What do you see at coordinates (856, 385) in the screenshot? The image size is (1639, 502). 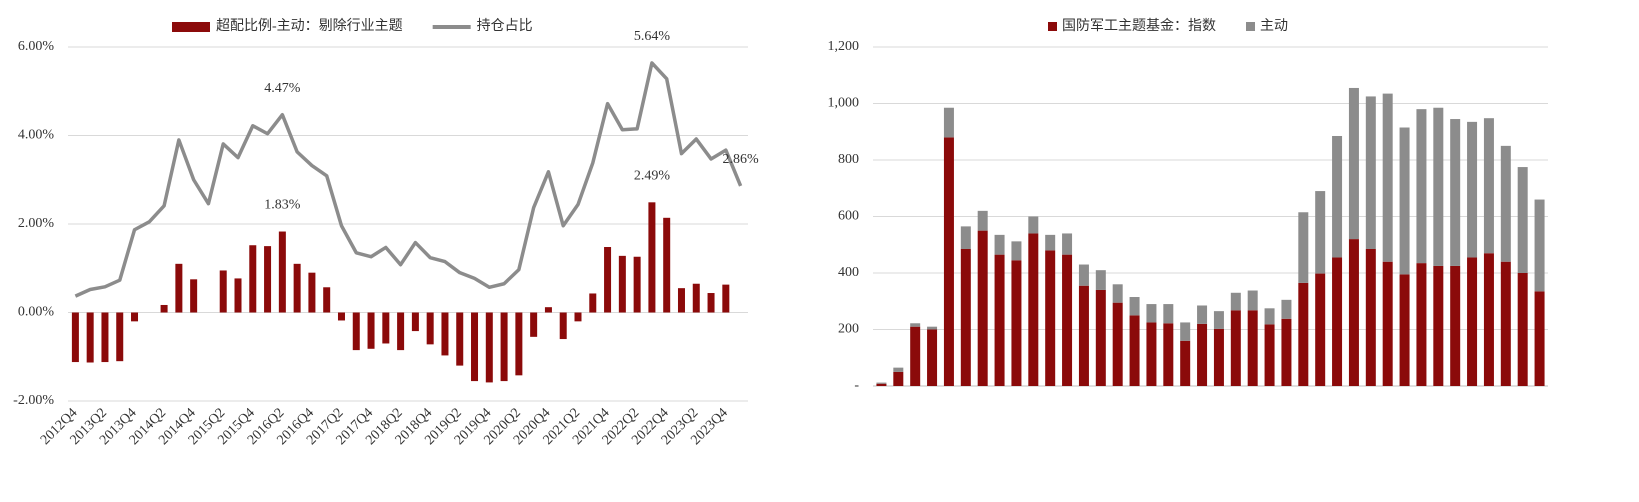 I see `y-tick-label: -` at bounding box center [856, 385].